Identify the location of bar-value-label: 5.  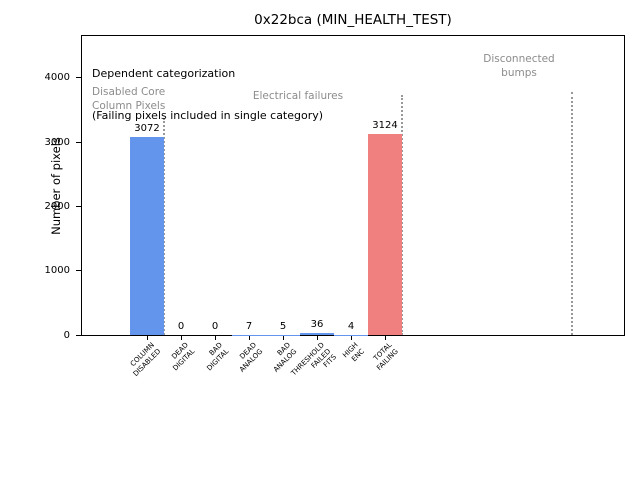
(283, 326).